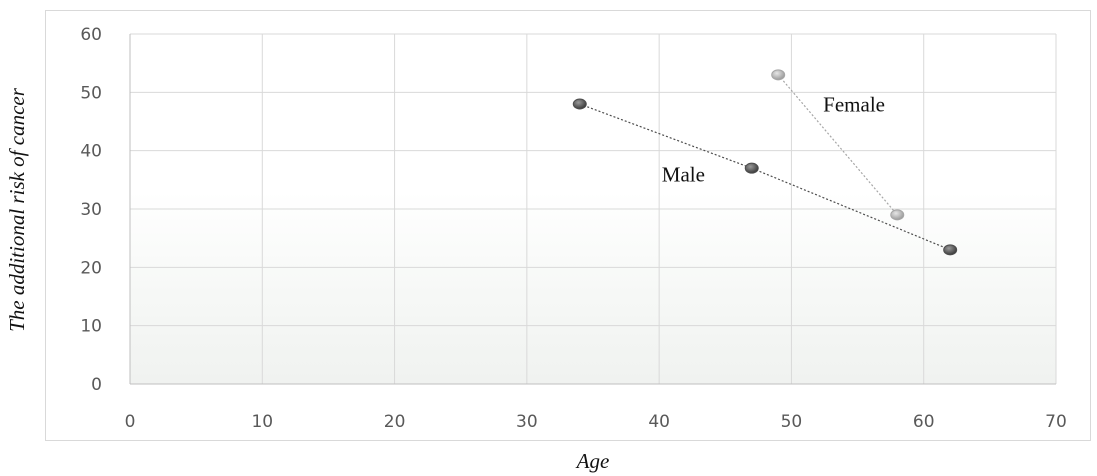  What do you see at coordinates (17, 209) in the screenshot?
I see `y-axis-title: The additional risk of cancer` at bounding box center [17, 209].